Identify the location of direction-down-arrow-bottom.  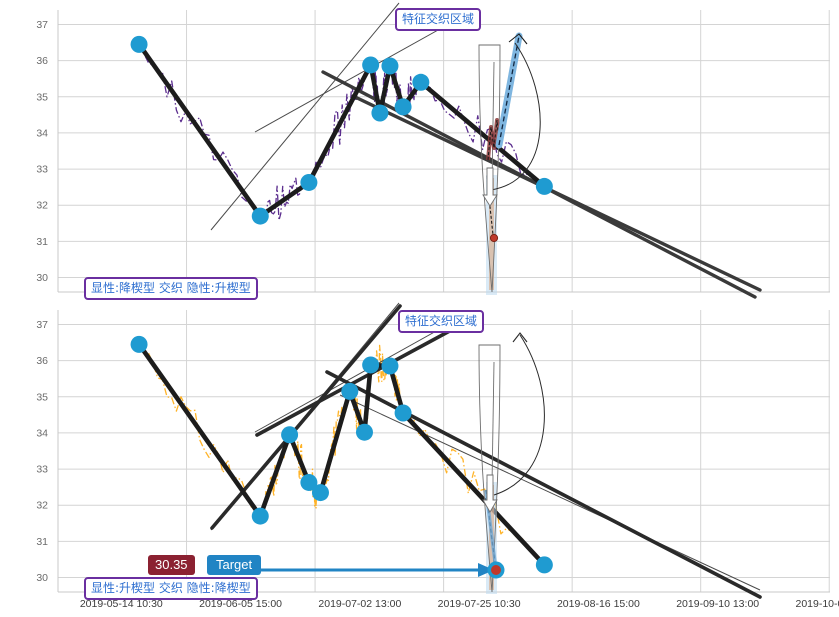
(490, 493).